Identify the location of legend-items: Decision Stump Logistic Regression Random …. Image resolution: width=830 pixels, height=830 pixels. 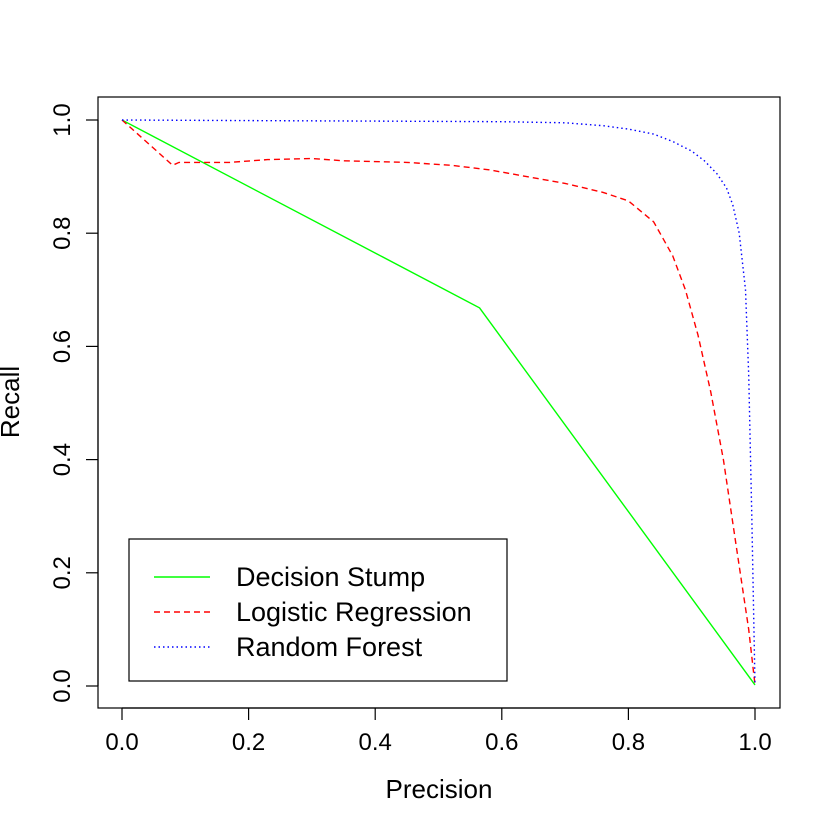
(313, 612).